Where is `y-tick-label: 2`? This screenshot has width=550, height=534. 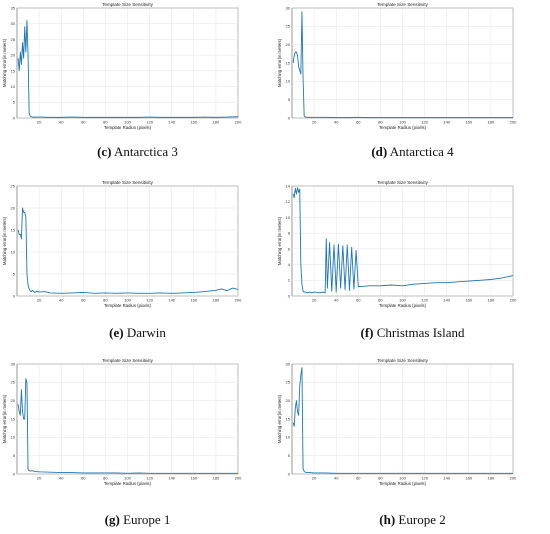
y-tick-label: 2 is located at coordinates (289, 280).